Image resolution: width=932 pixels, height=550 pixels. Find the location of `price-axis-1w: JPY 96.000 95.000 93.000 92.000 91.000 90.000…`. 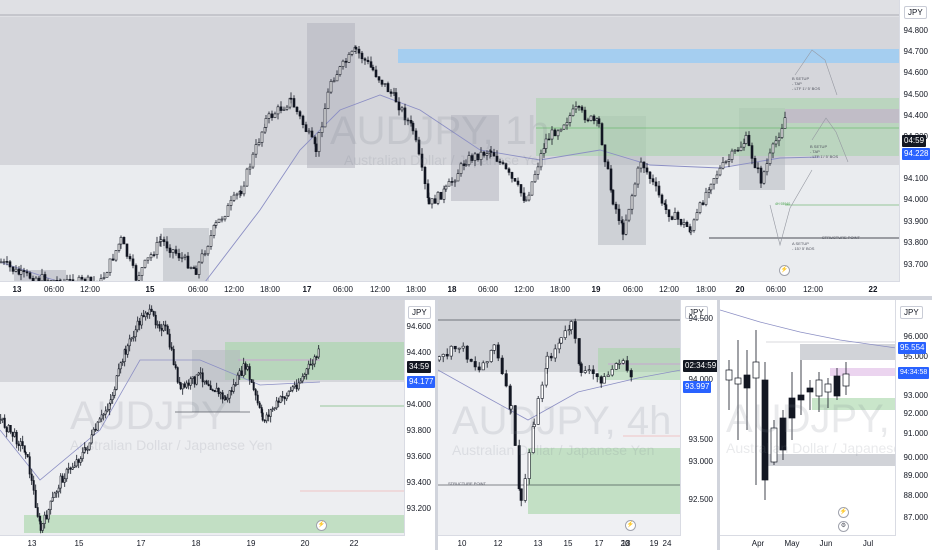

price-axis-1w: JPY 96.000 95.000 93.000 92.000 91.000 90.000… is located at coordinates (913, 425).